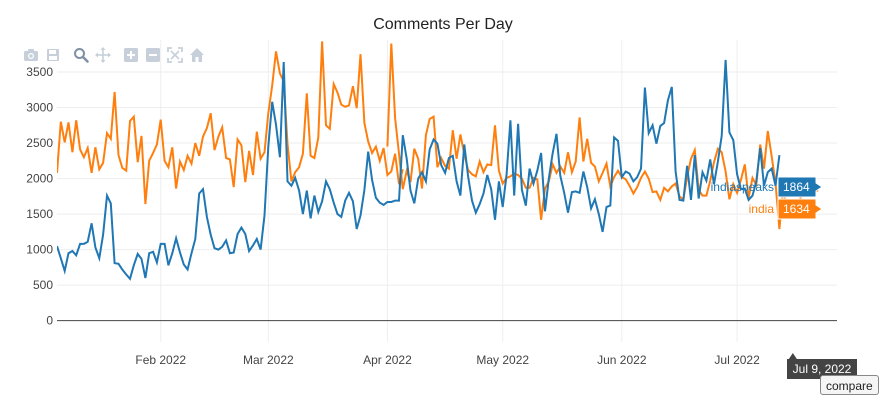 Image resolution: width=887 pixels, height=400 pixels. Describe the element at coordinates (197, 55) in the screenshot. I see `reset-axes-icon` at that location.